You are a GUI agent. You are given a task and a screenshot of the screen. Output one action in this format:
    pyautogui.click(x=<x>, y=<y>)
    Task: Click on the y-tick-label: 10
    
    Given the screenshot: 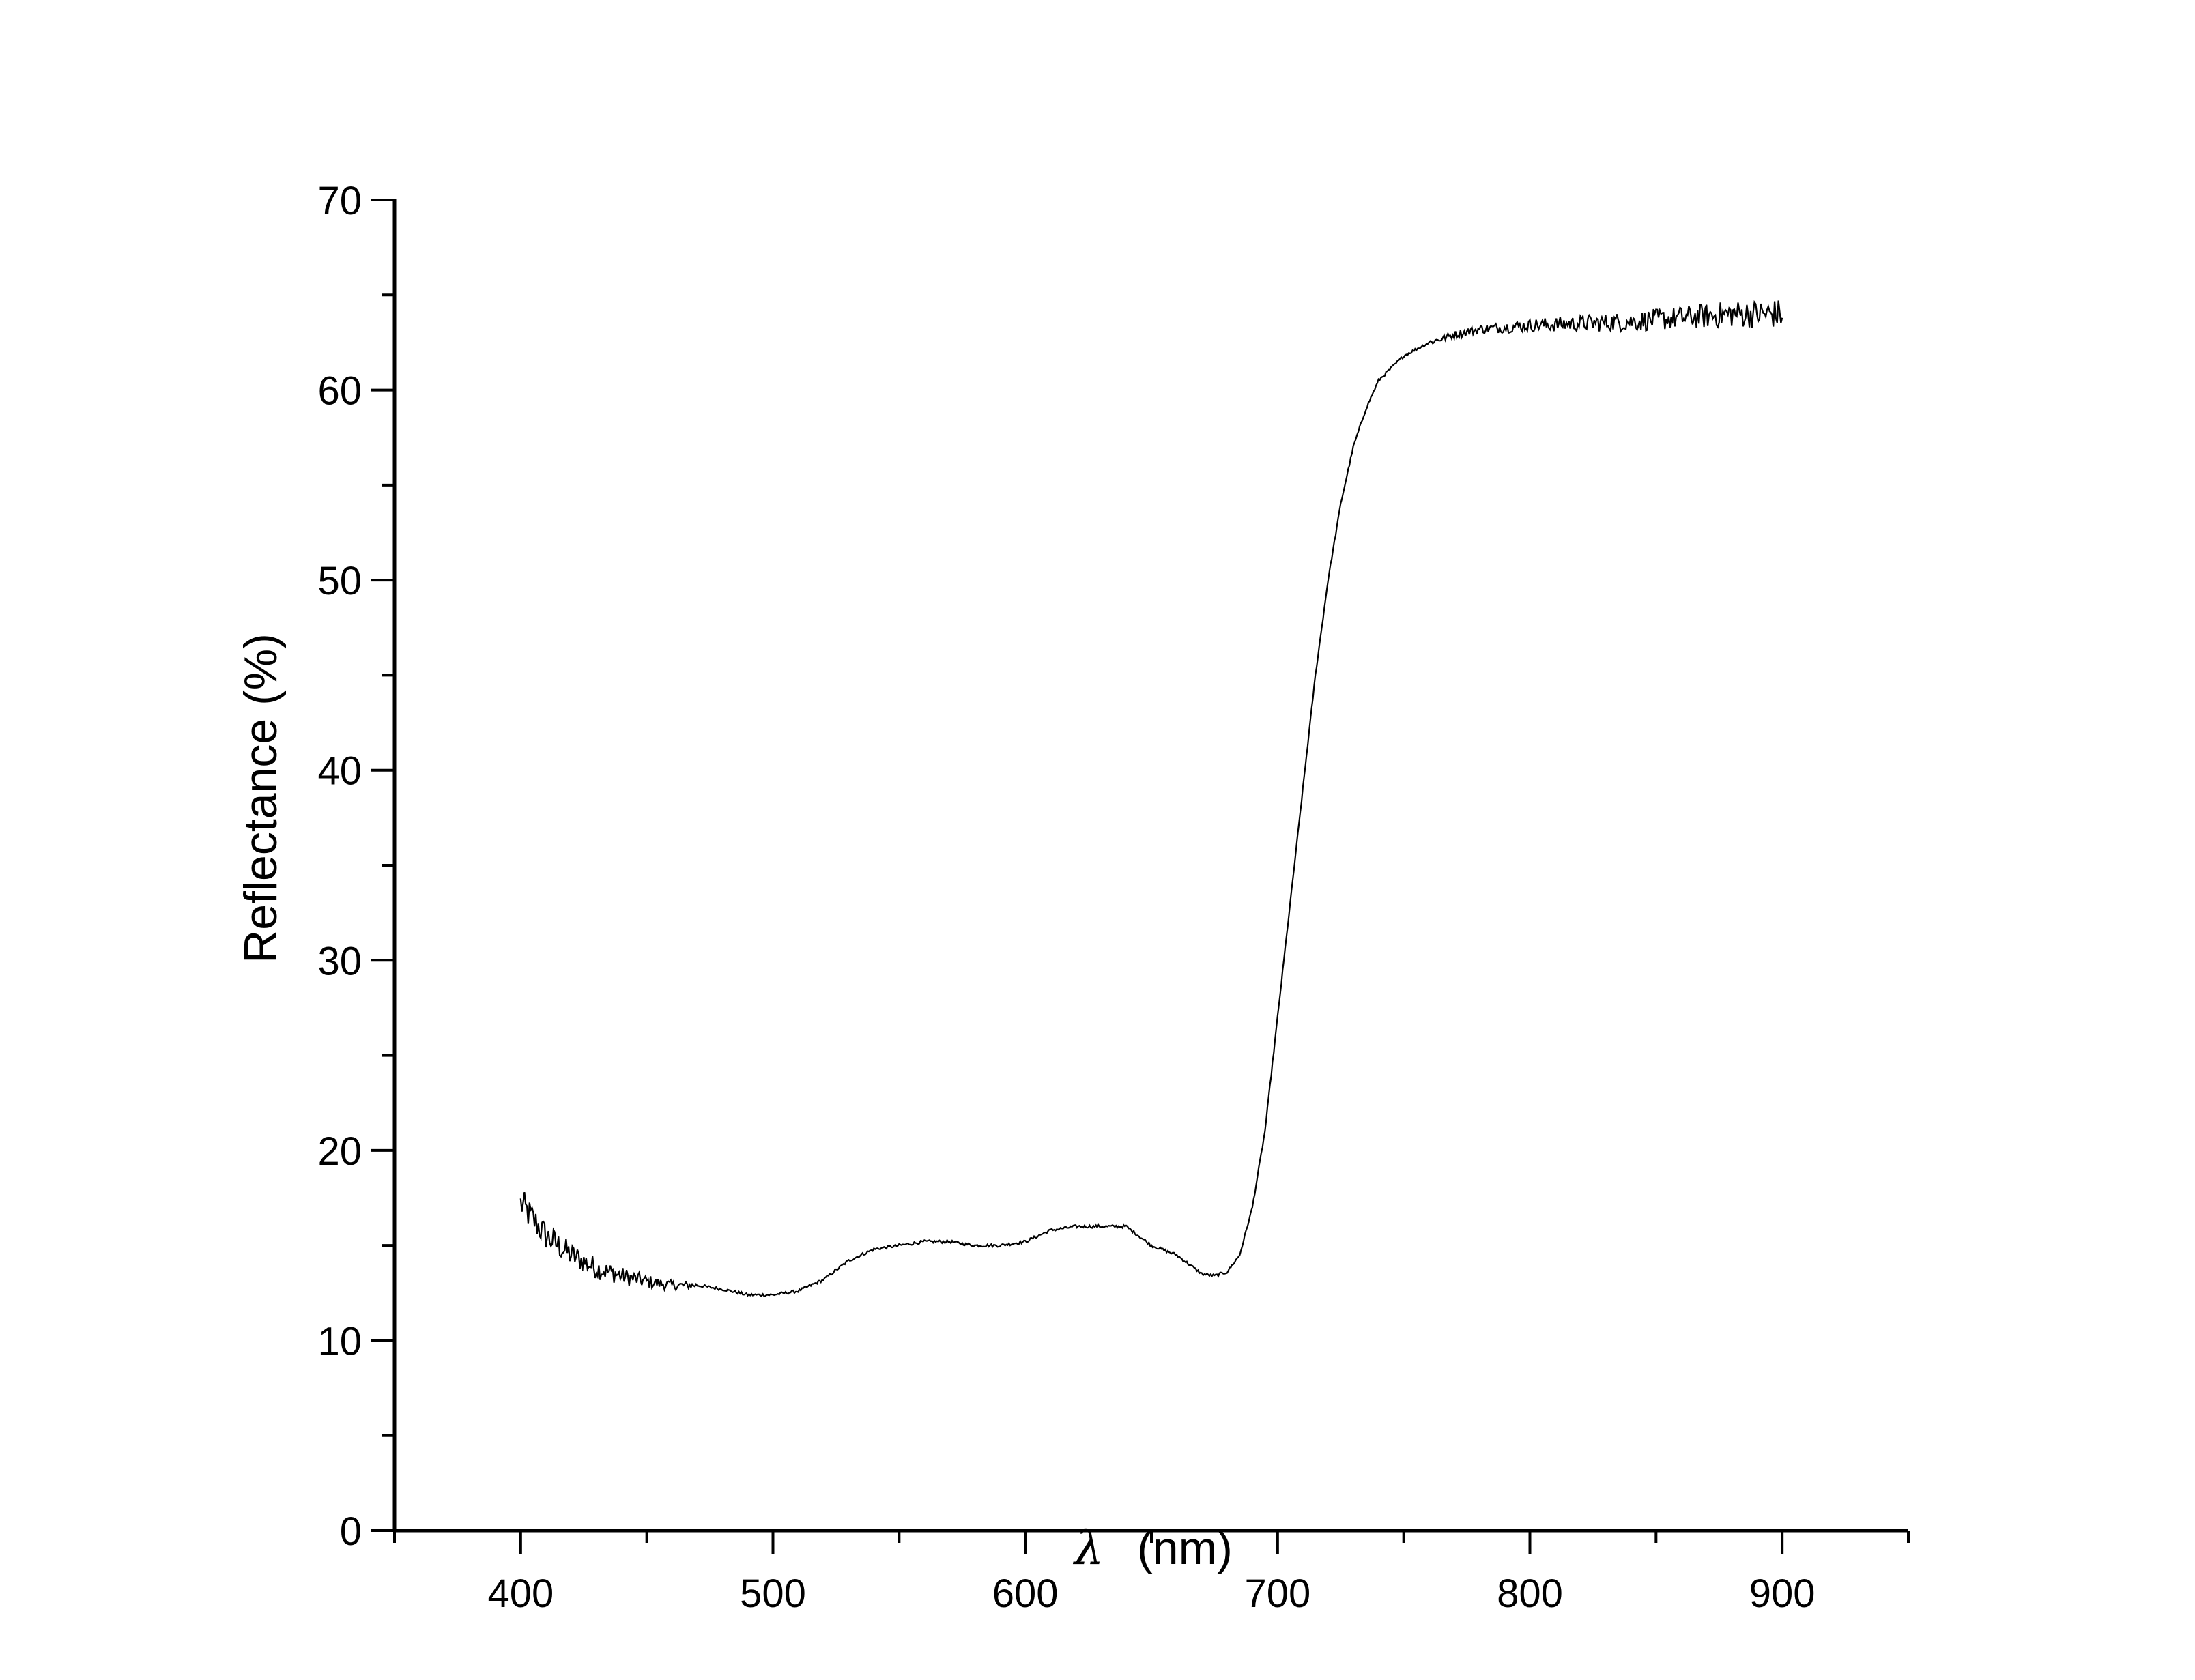 What is the action you would take?
    pyautogui.click(x=340, y=1341)
    